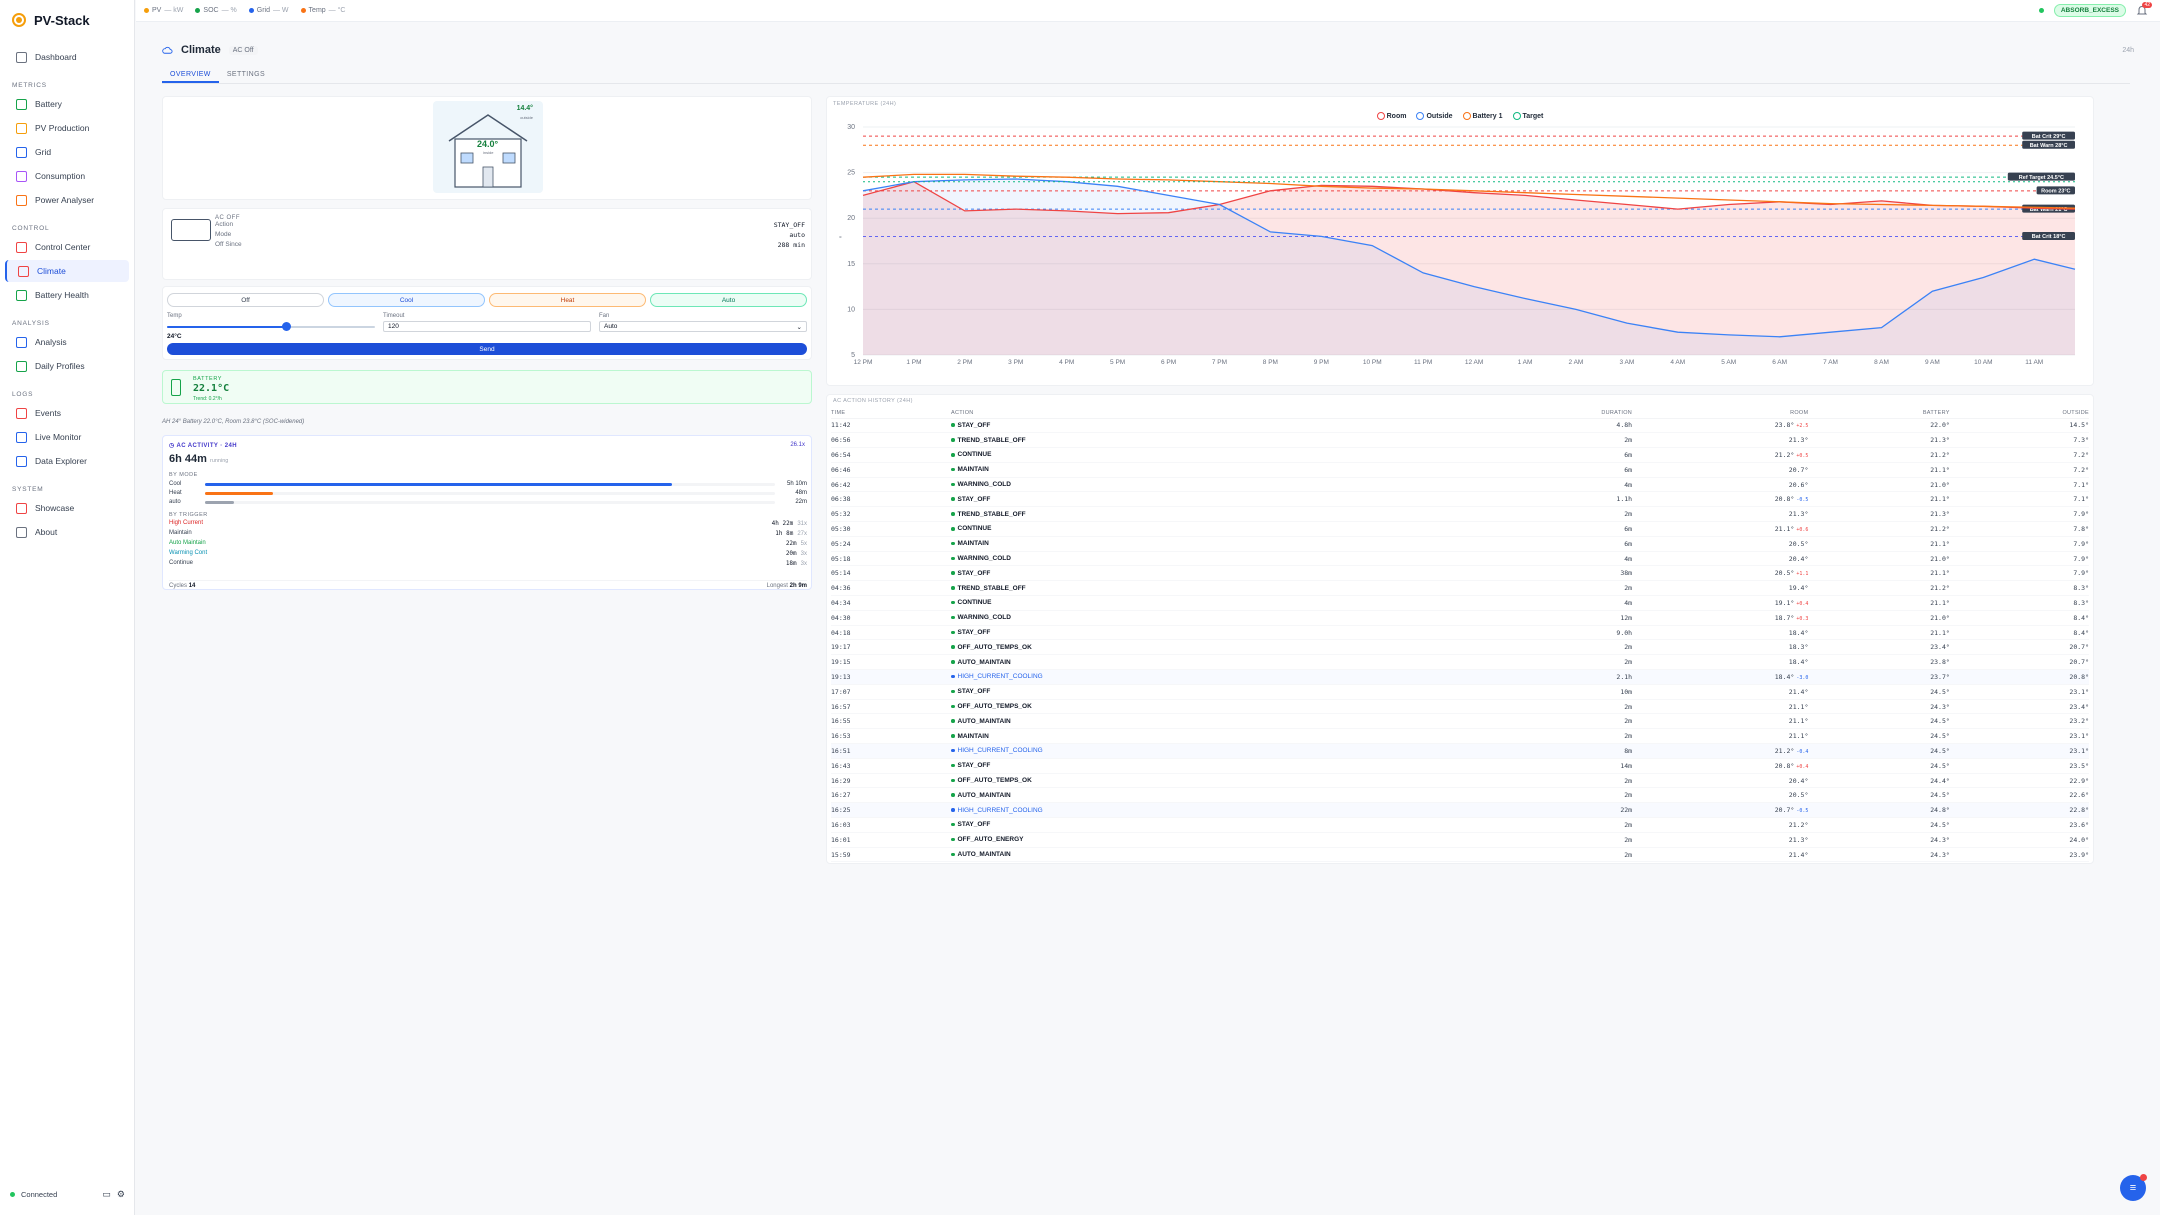  I want to click on legend-swatch, so click(1420, 116).